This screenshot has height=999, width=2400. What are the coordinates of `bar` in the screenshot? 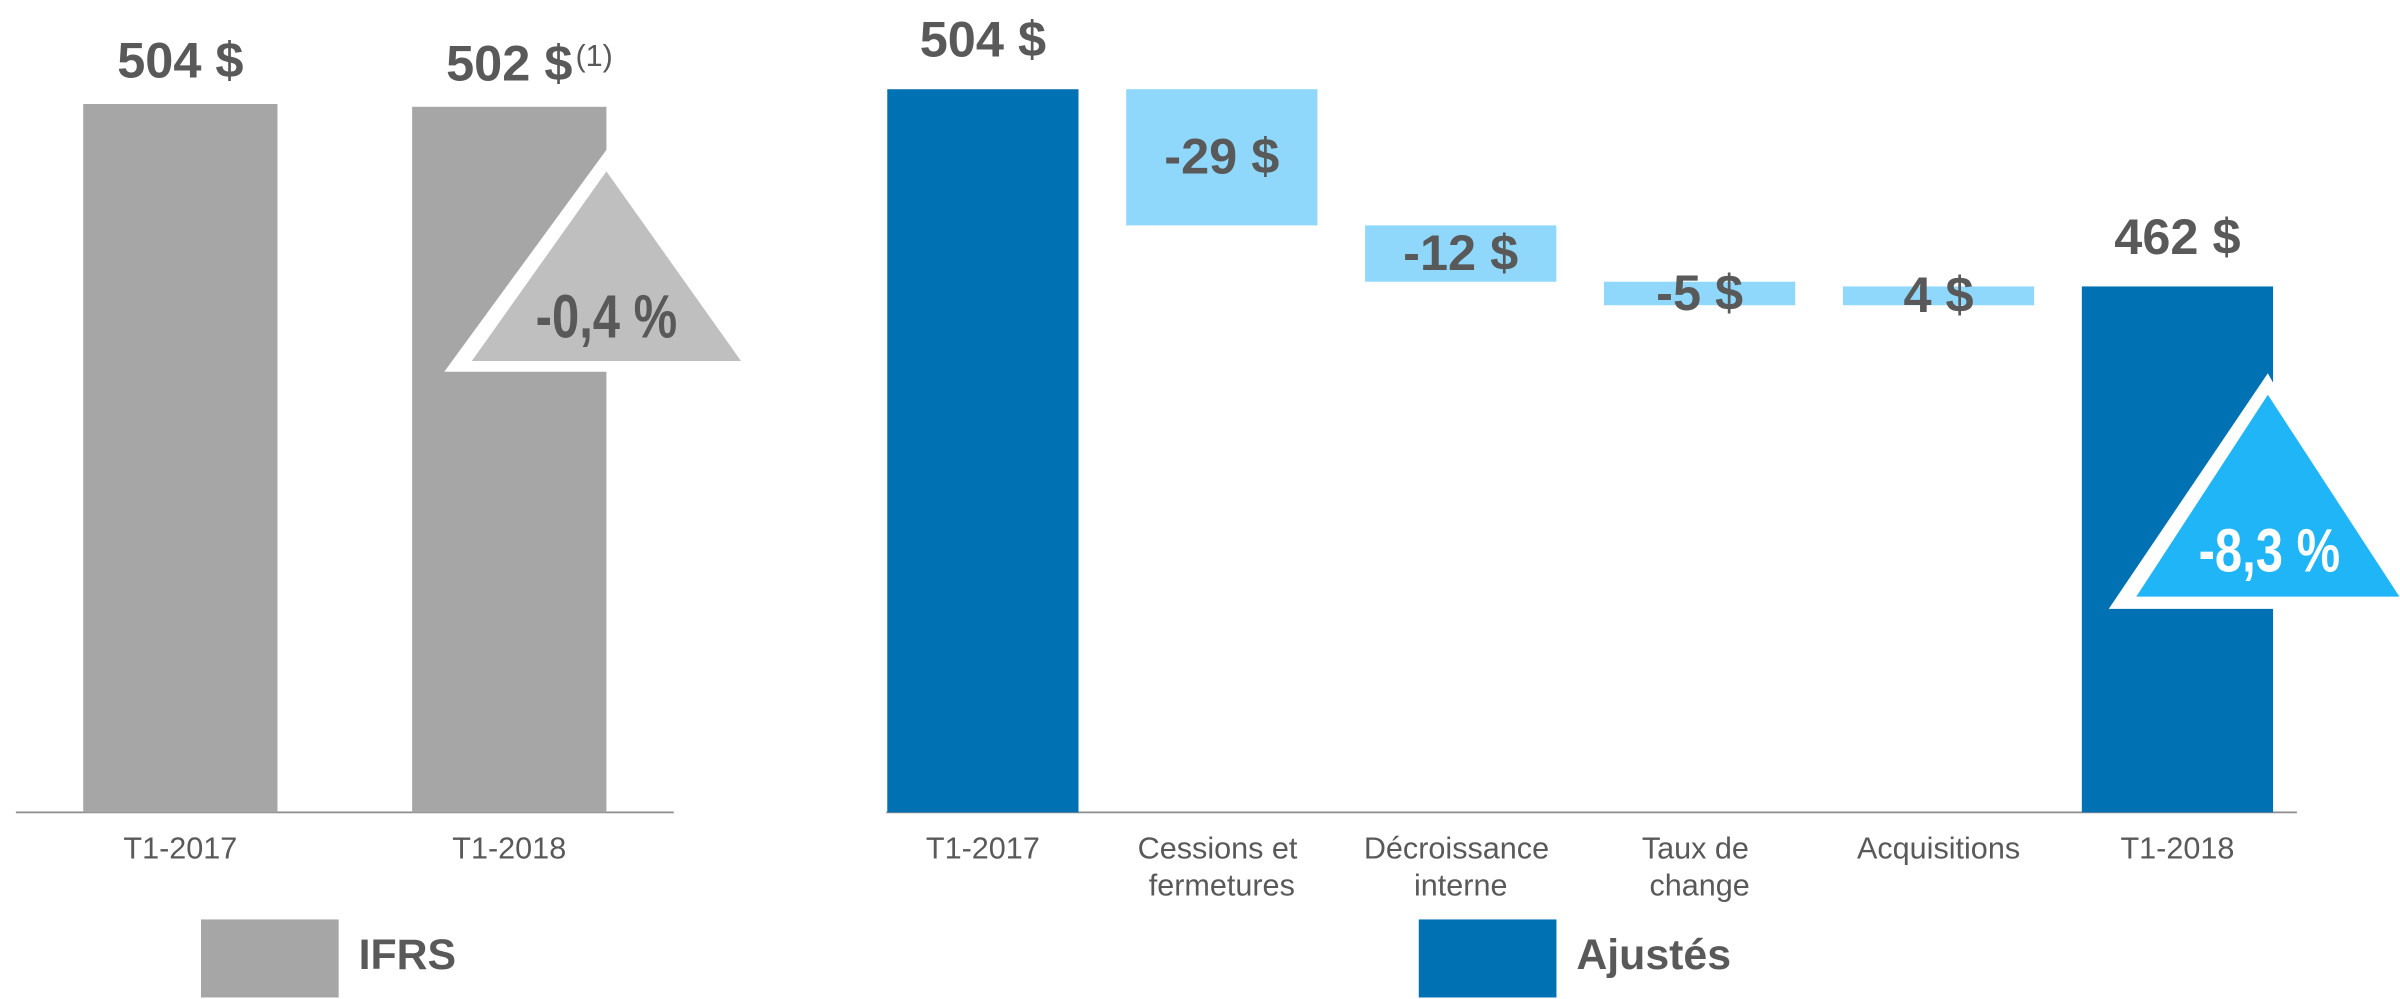 It's located at (180, 458).